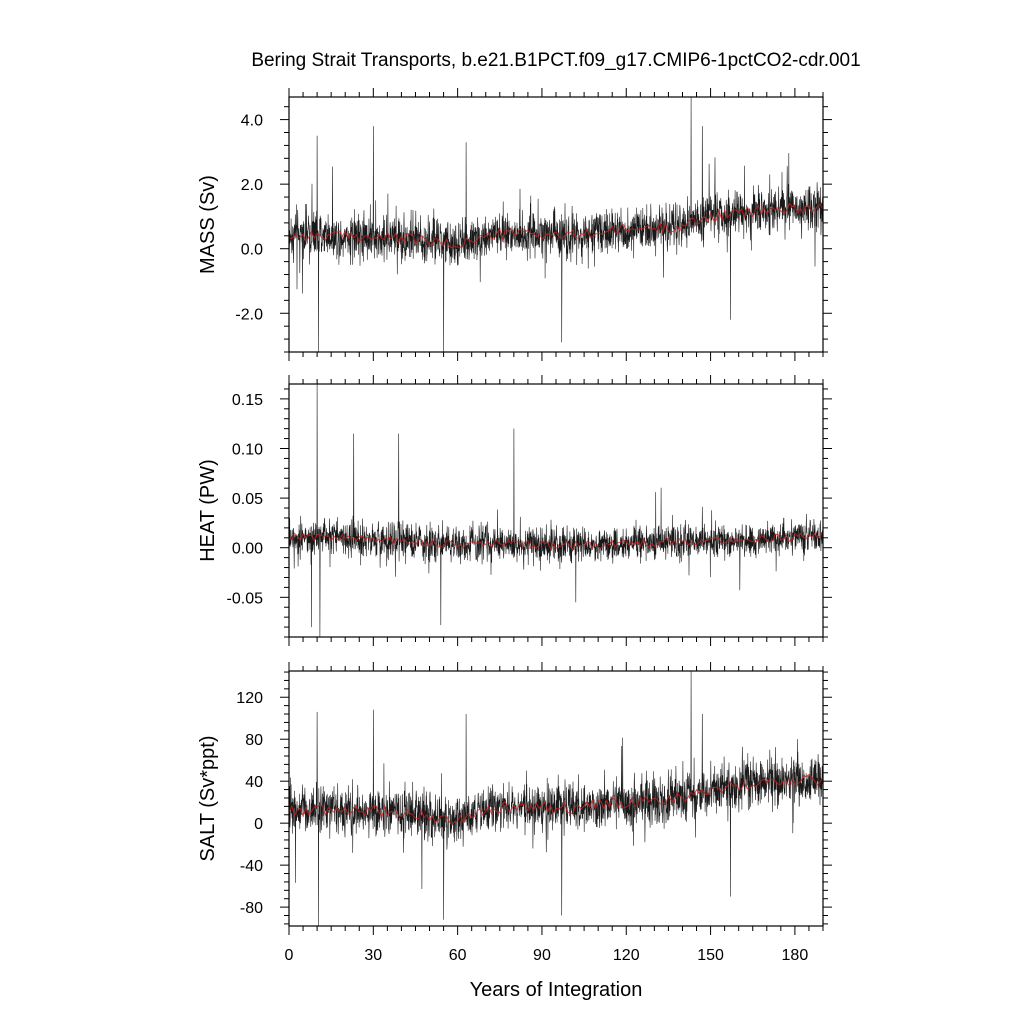 This screenshot has width=1024, height=1024. Describe the element at coordinates (710, 955) in the screenshot. I see `x-tick-label-salt: 150` at that location.